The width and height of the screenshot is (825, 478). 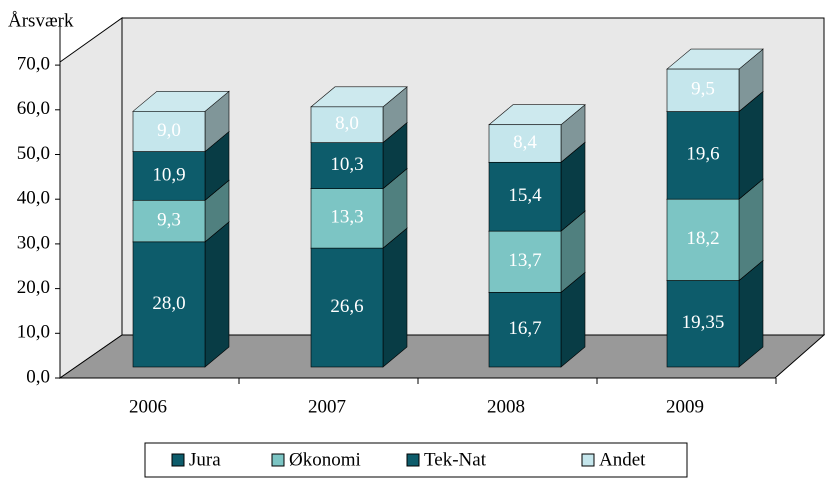 I want to click on y-tick-label: 40,0, so click(x=33, y=198).